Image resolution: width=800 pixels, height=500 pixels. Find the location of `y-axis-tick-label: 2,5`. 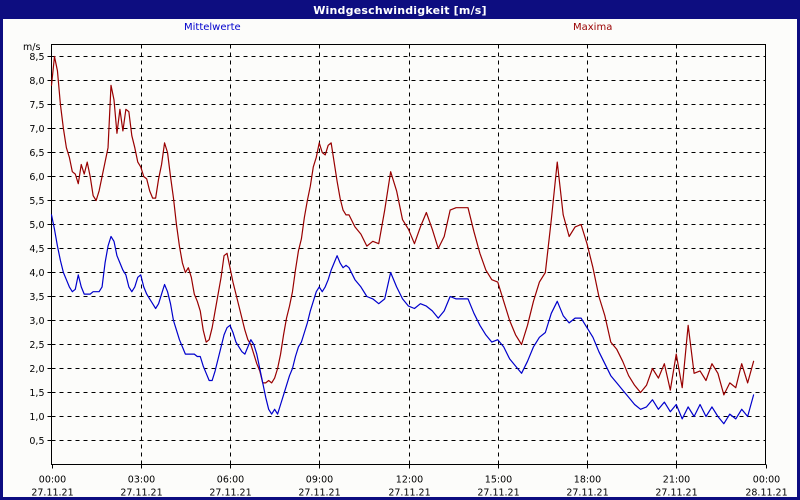

y-axis-tick-label: 2,5 is located at coordinates (36, 345).